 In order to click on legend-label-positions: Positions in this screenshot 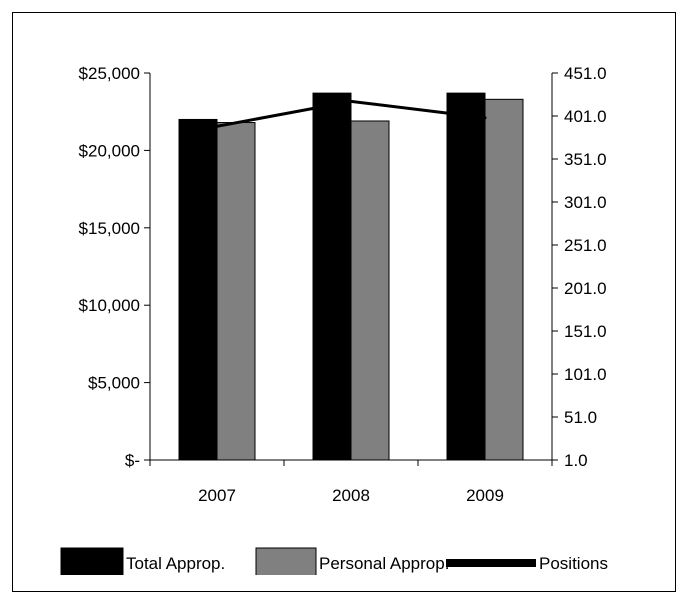, I will do `click(573, 563)`.